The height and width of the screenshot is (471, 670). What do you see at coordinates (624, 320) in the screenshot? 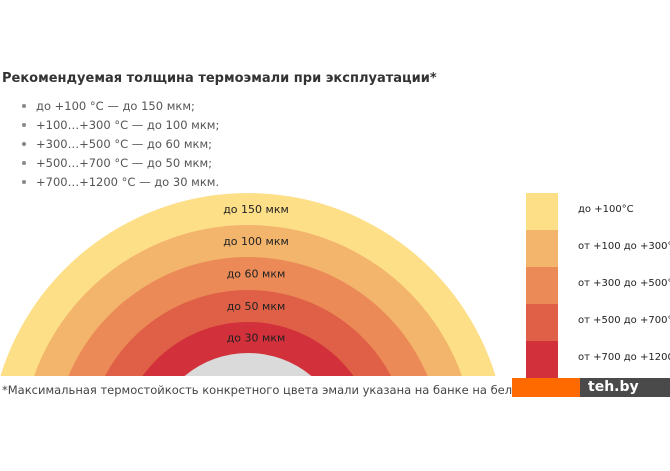
I see `legend-label: от +500 до +700°C` at bounding box center [624, 320].